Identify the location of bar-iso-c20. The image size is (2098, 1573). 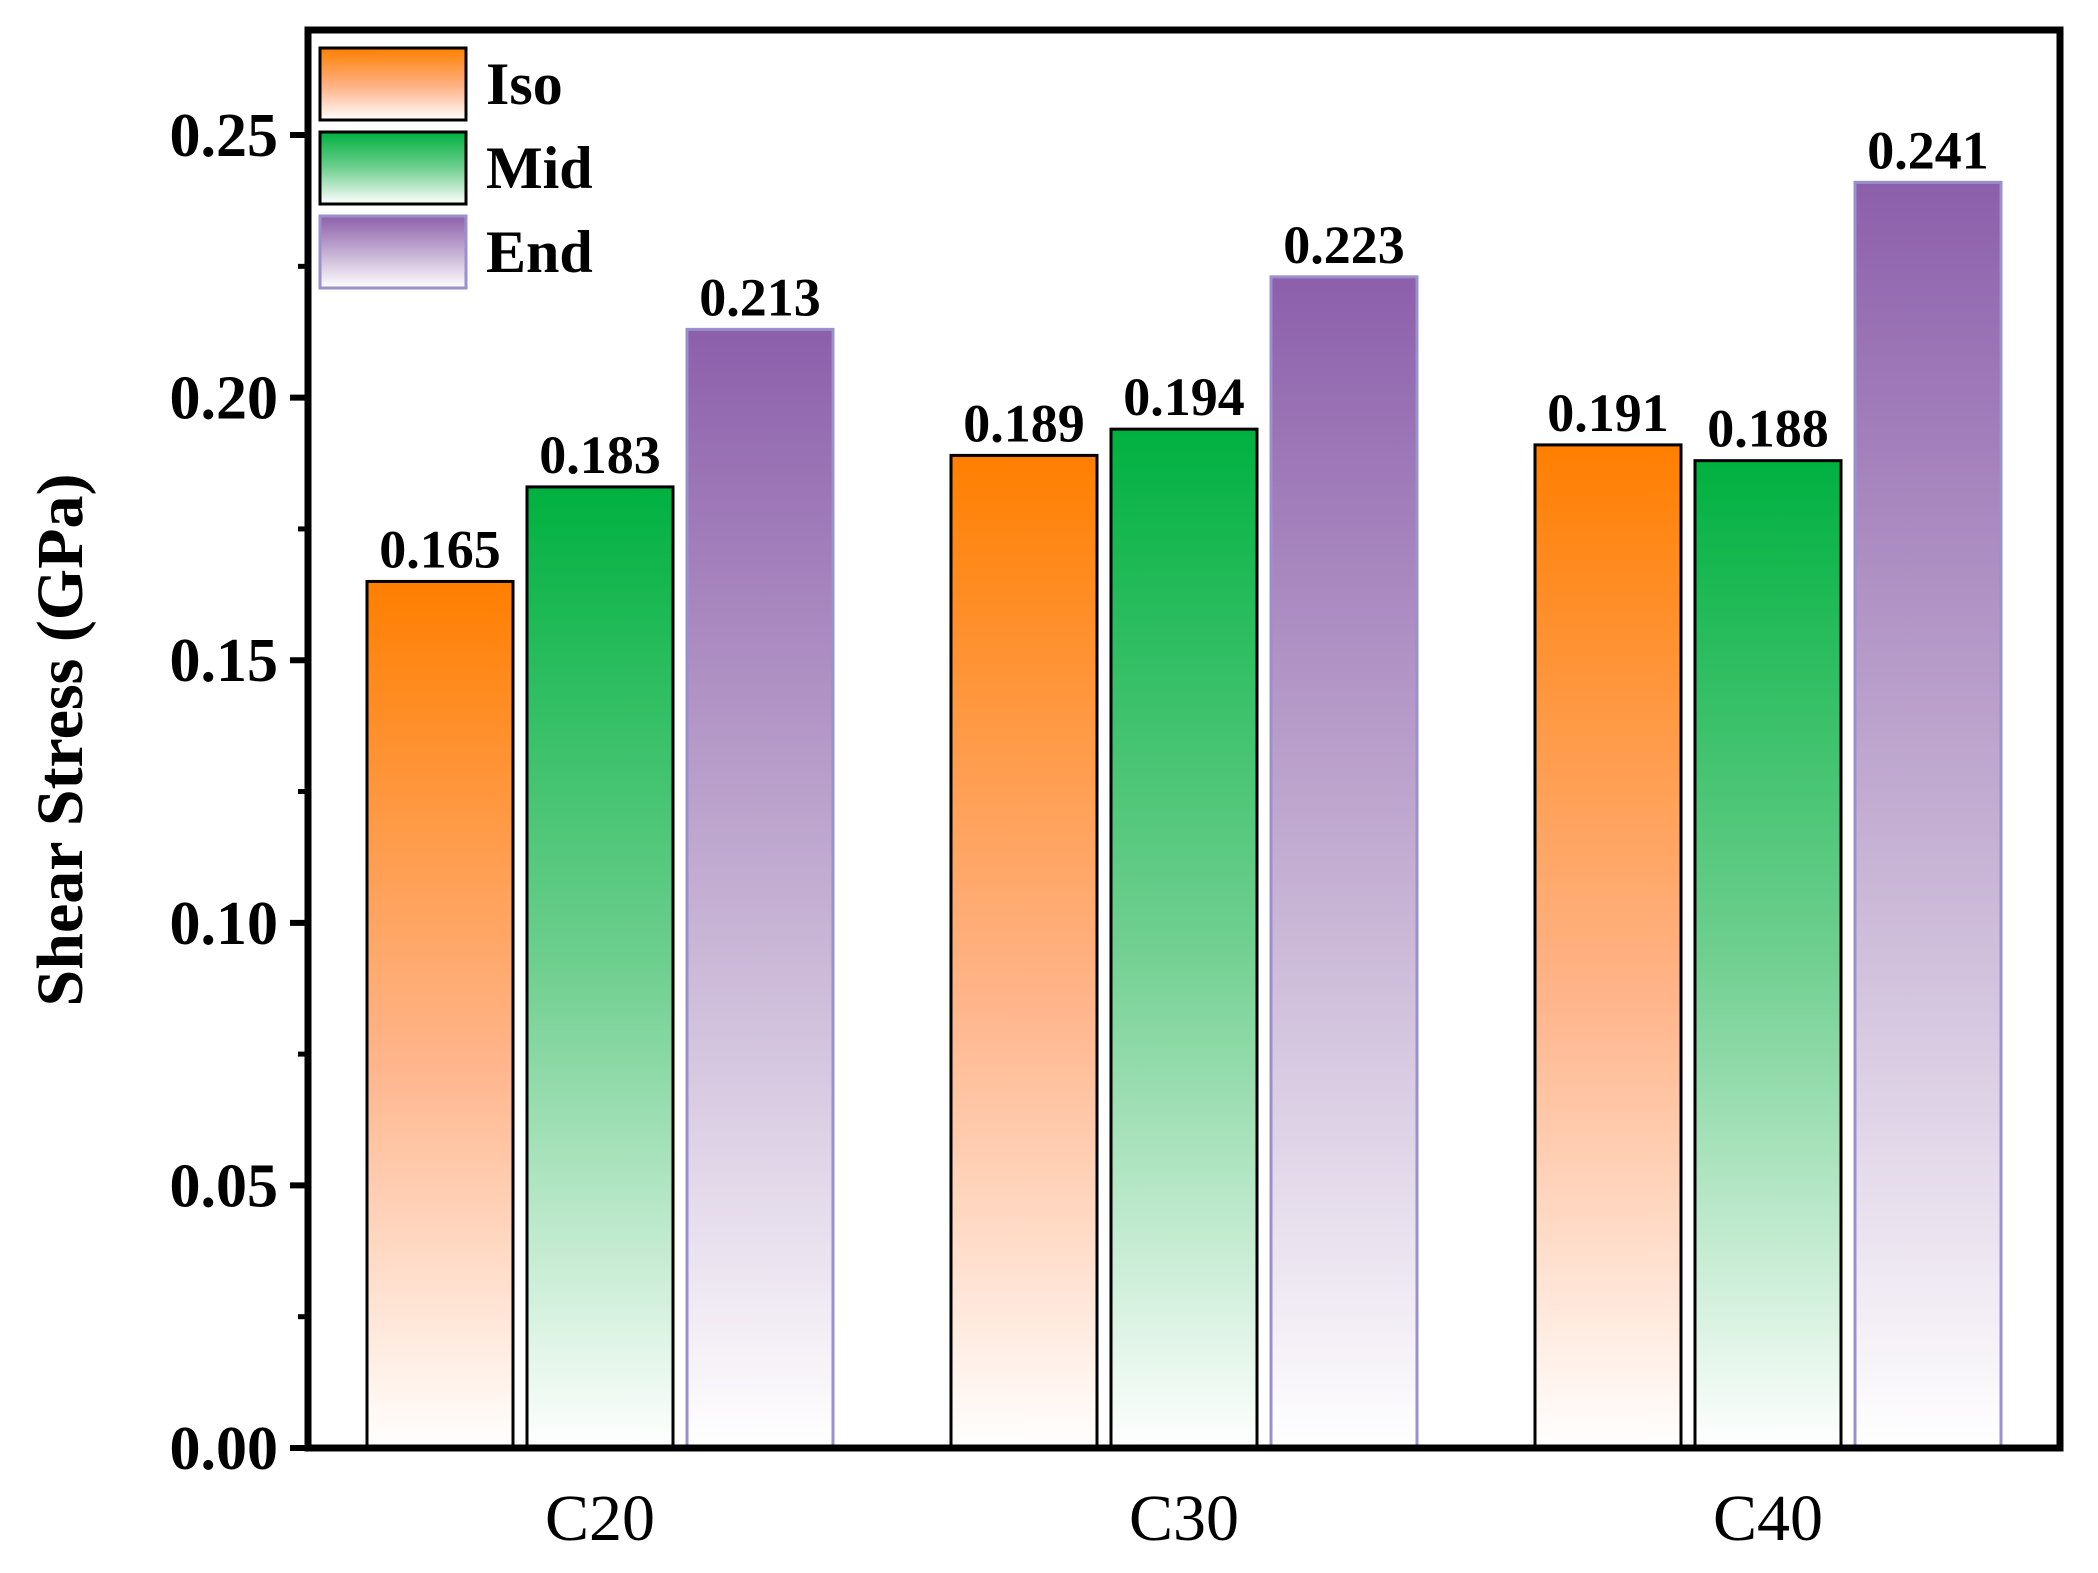
(440, 1014).